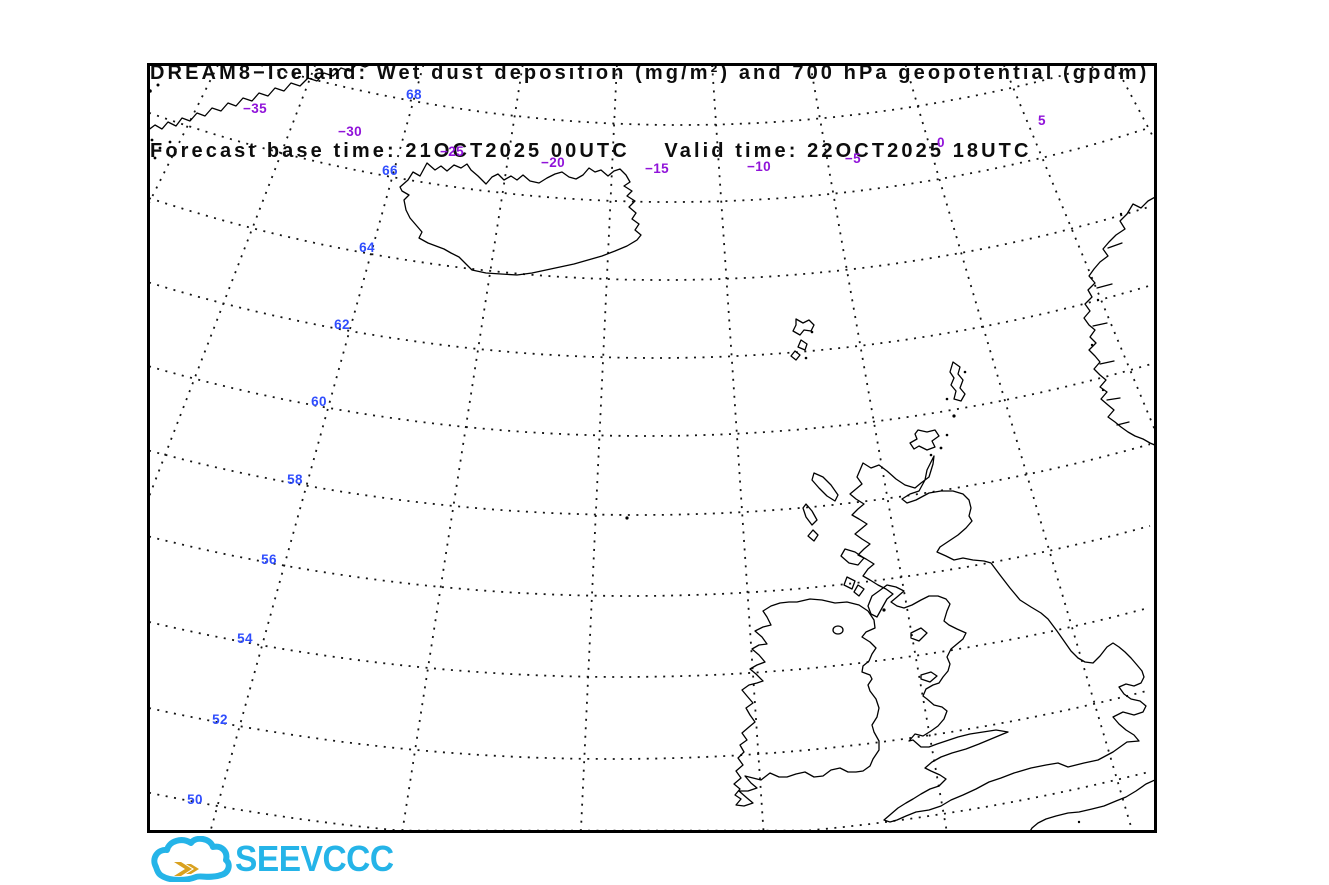  Describe the element at coordinates (802, 339) in the screenshot. I see `faroe-islands` at that location.